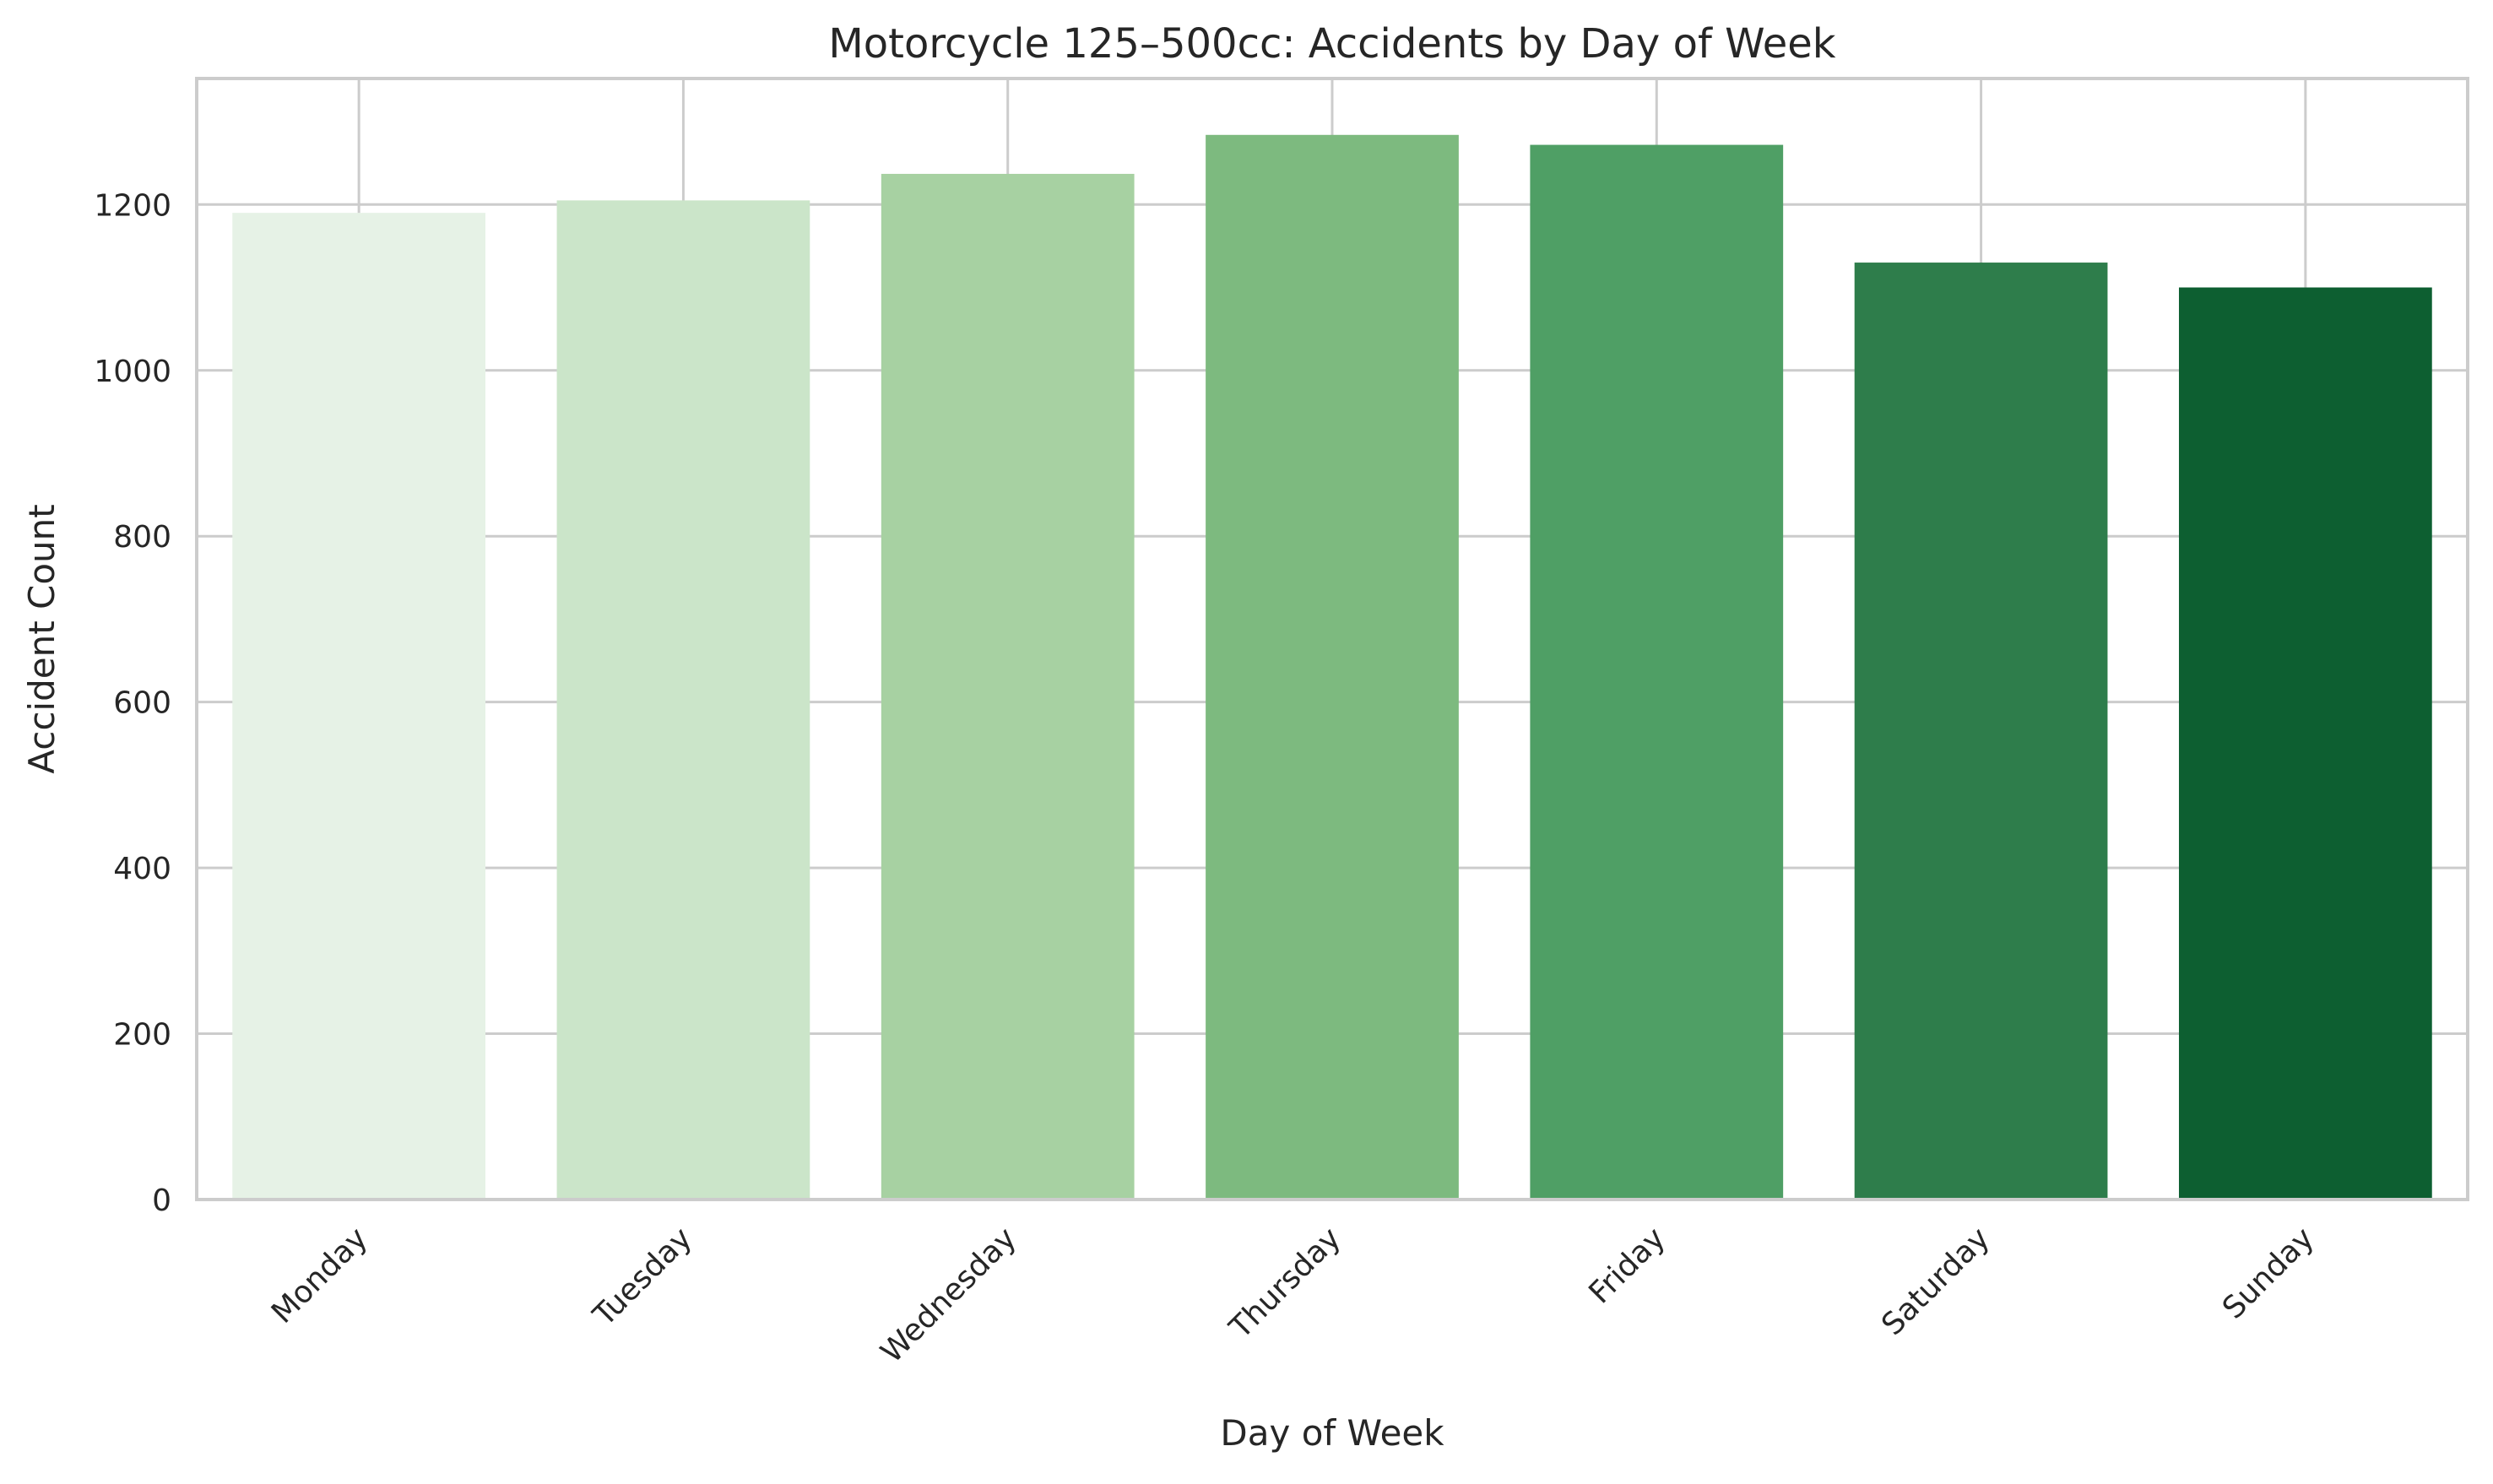 The height and width of the screenshot is (1484, 2493). I want to click on y-tick-label: 600, so click(142, 703).